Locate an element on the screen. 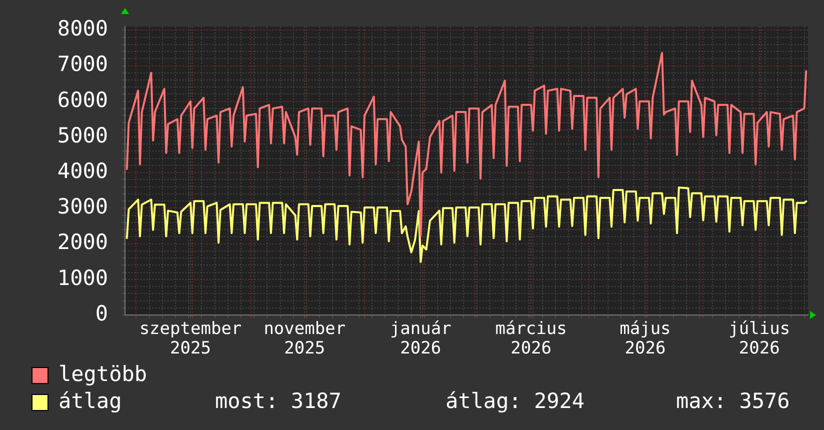  y-tick-label: 4000 is located at coordinates (82, 171).